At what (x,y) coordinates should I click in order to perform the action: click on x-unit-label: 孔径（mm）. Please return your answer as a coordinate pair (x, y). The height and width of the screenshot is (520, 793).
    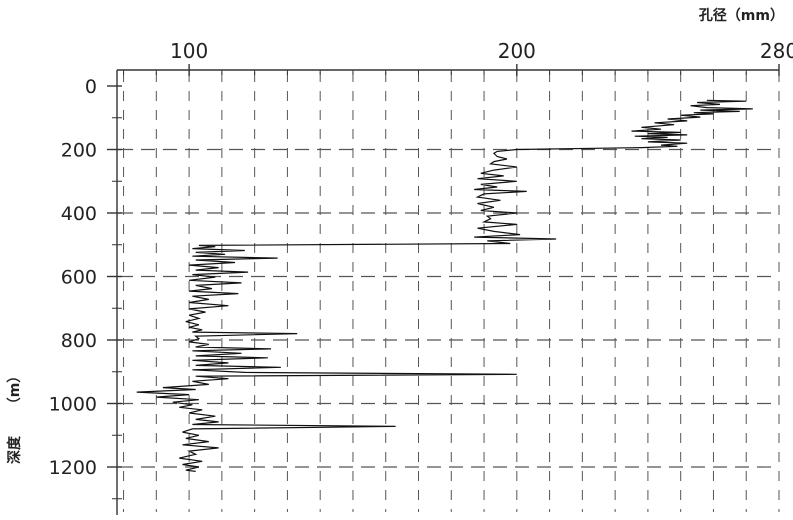
    Looking at the image, I should click on (741, 15).